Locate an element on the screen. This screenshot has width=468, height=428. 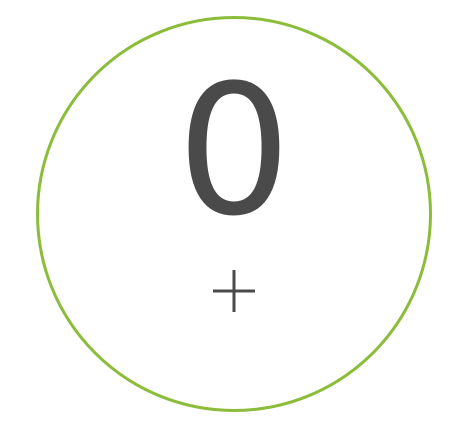
increment-button is located at coordinates (234, 291).